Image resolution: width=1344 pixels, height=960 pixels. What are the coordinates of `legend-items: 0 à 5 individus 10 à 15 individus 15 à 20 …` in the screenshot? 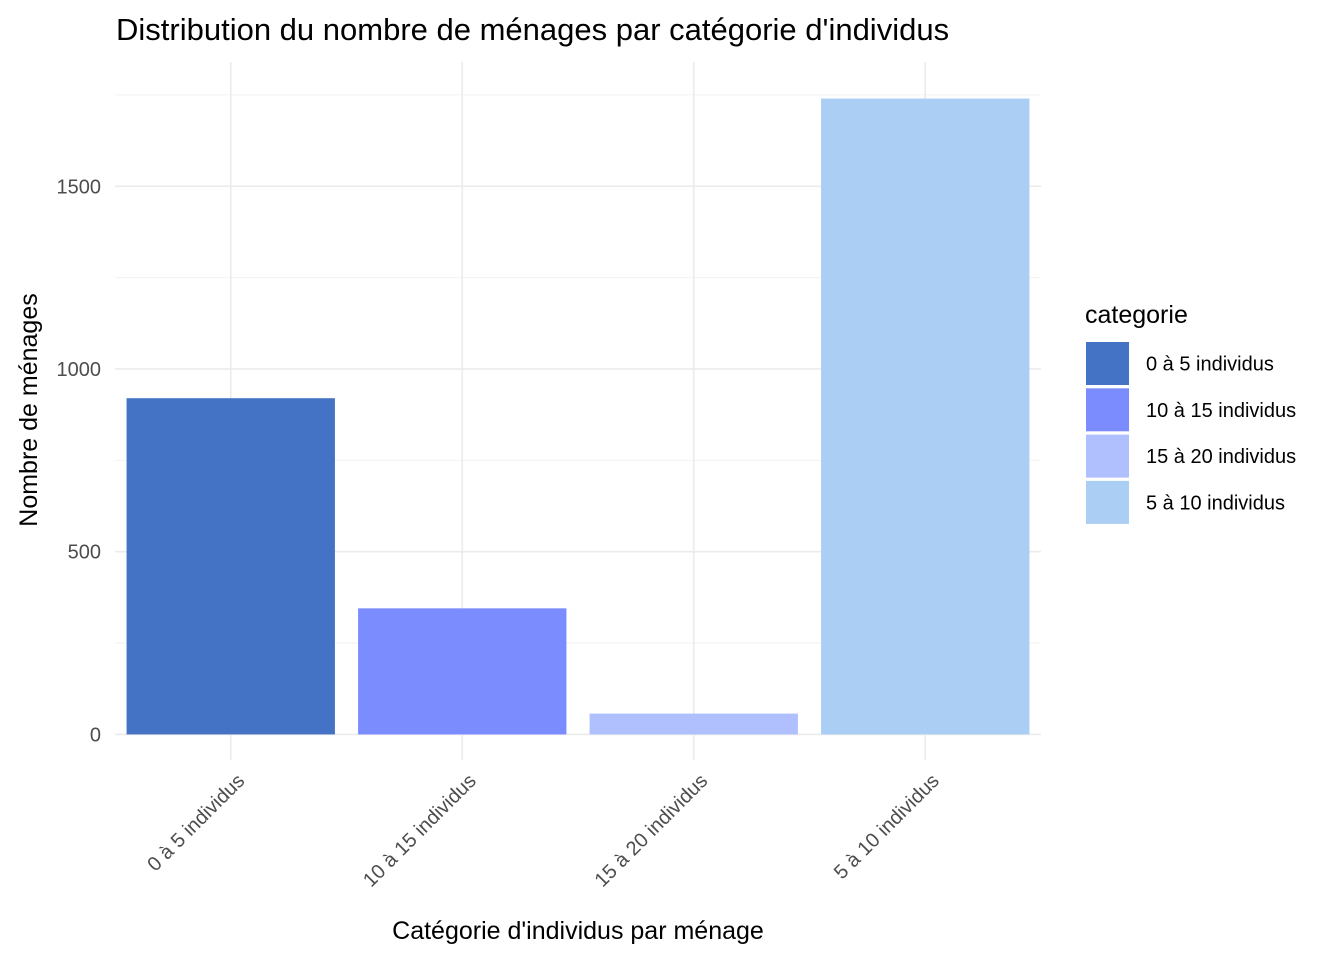 It's located at (1191, 433).